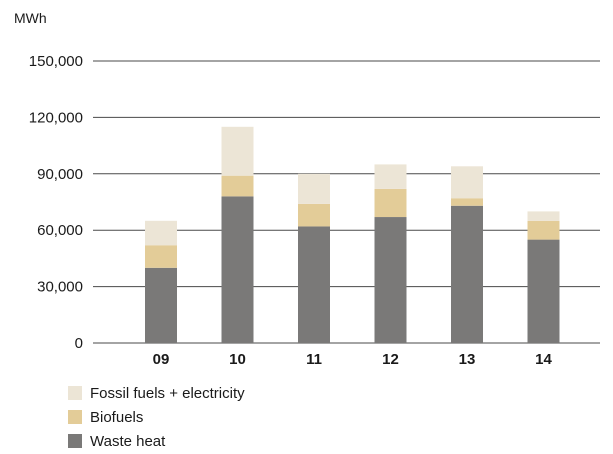 The width and height of the screenshot is (613, 454). Describe the element at coordinates (237, 359) in the screenshot. I see `x-category-label: 10` at that location.